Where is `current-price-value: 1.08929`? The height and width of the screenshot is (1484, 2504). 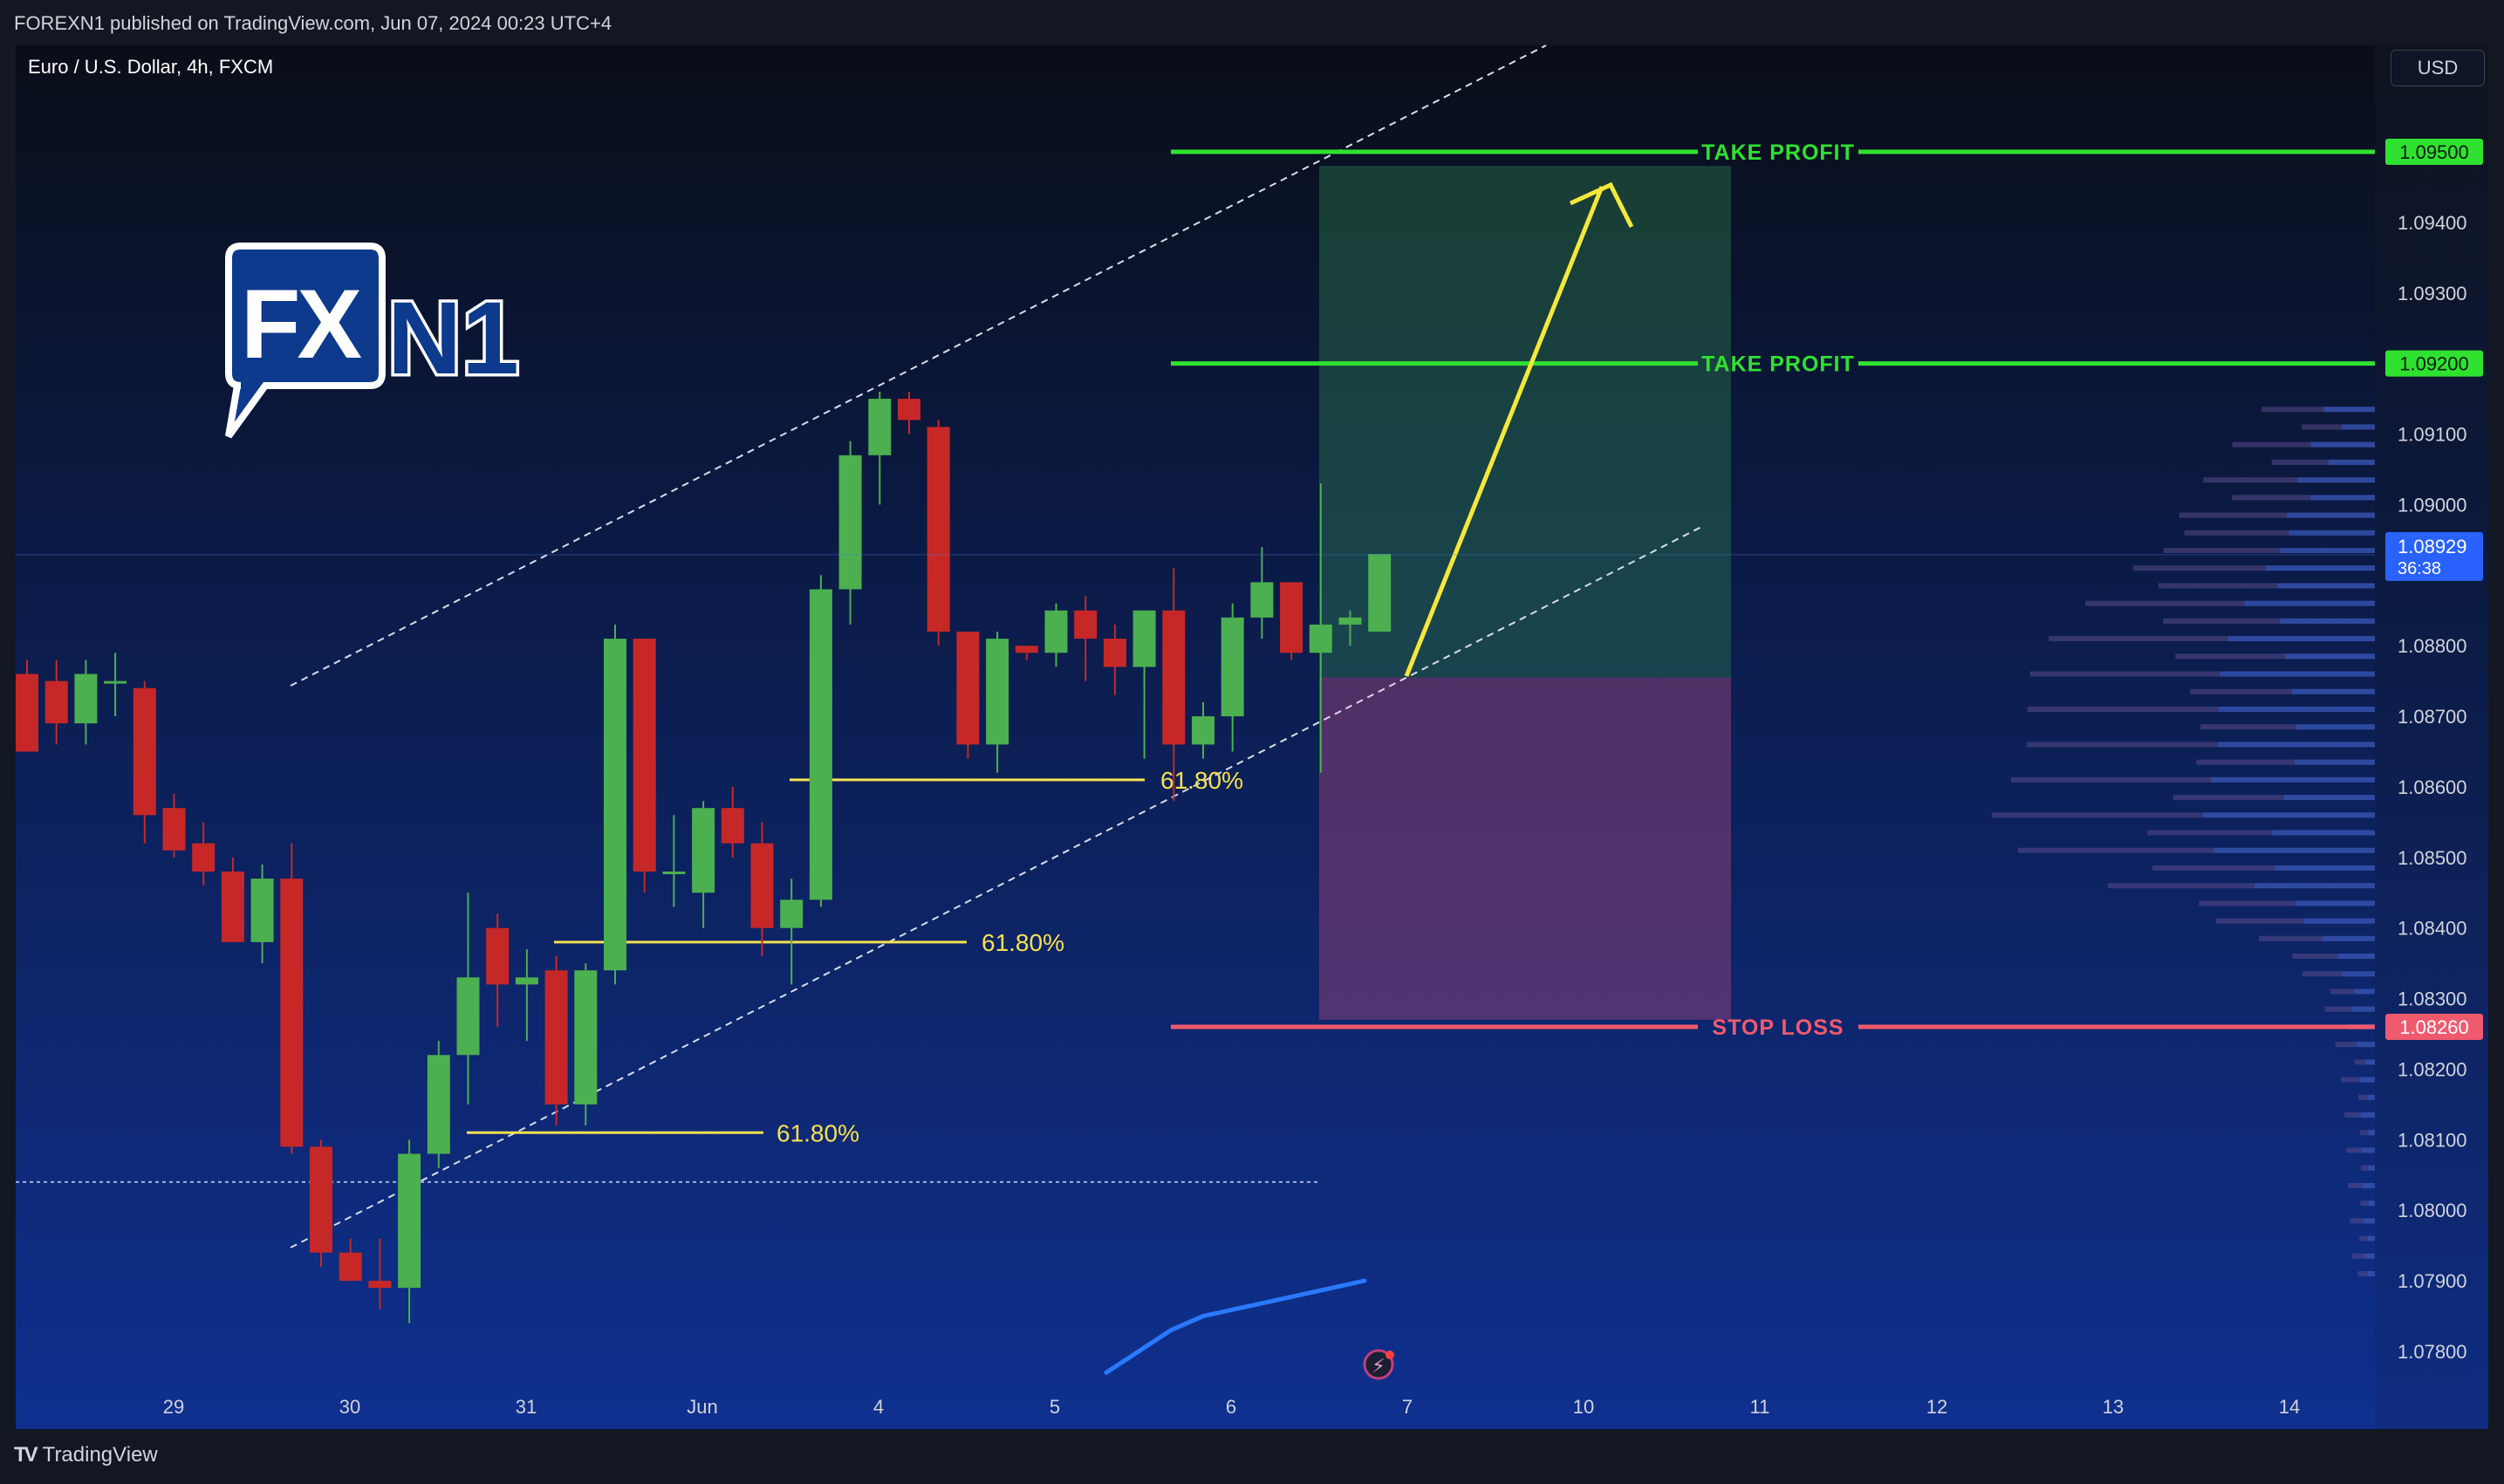
current-price-value: 1.08929 is located at coordinates (2432, 546).